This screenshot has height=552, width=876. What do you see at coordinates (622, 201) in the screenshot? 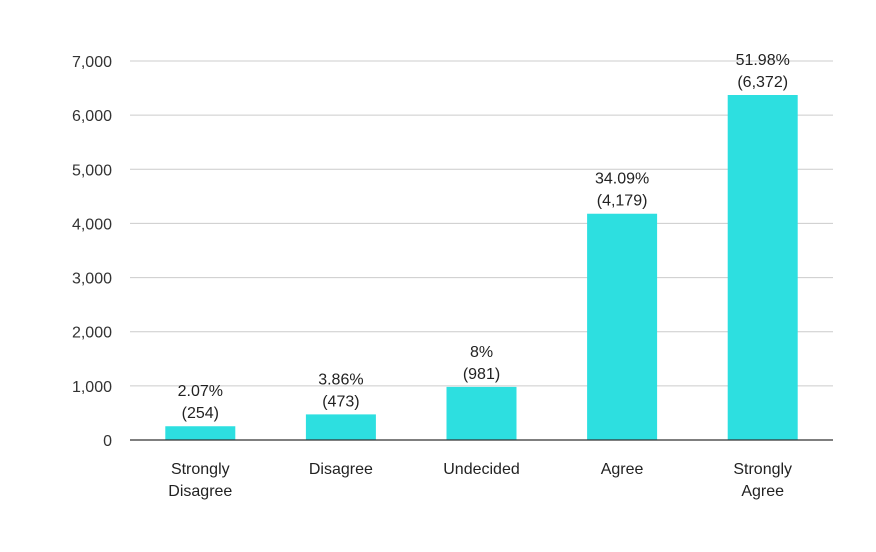
I see `count-label: (4,179)` at bounding box center [622, 201].